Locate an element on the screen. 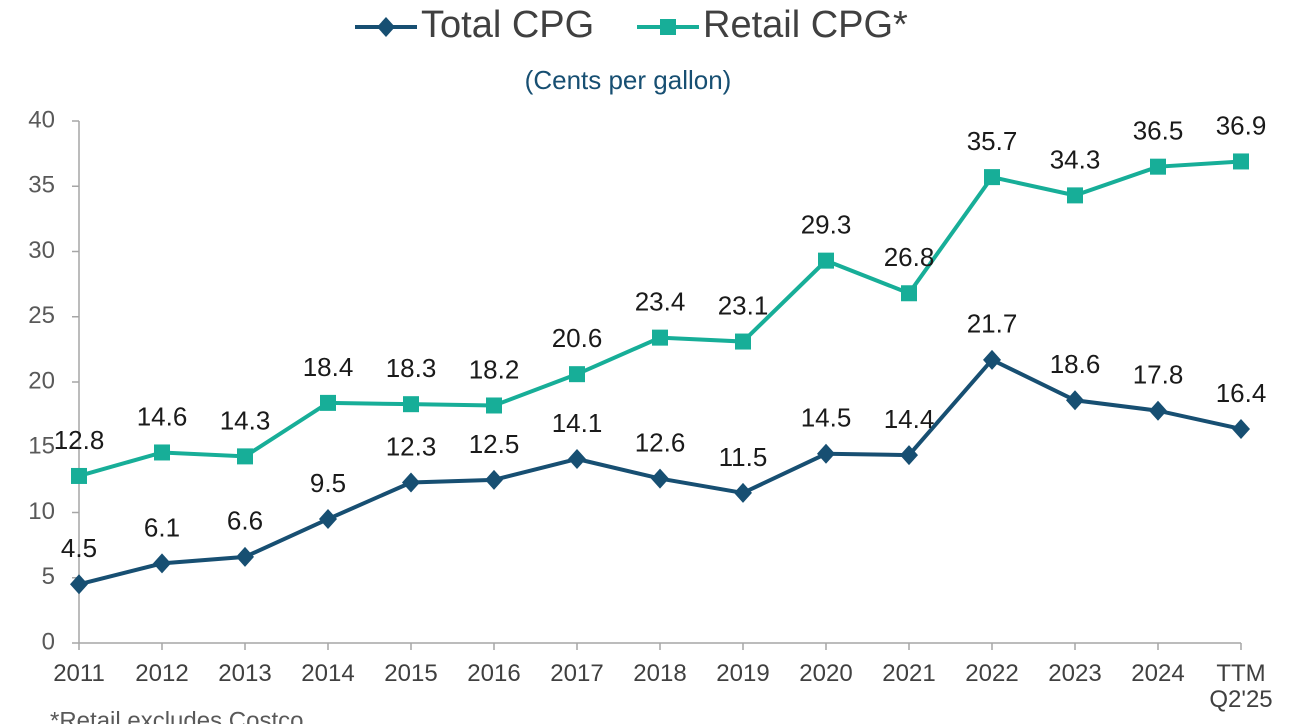 The image size is (1311, 724). data-label: 23.4 is located at coordinates (660, 302).